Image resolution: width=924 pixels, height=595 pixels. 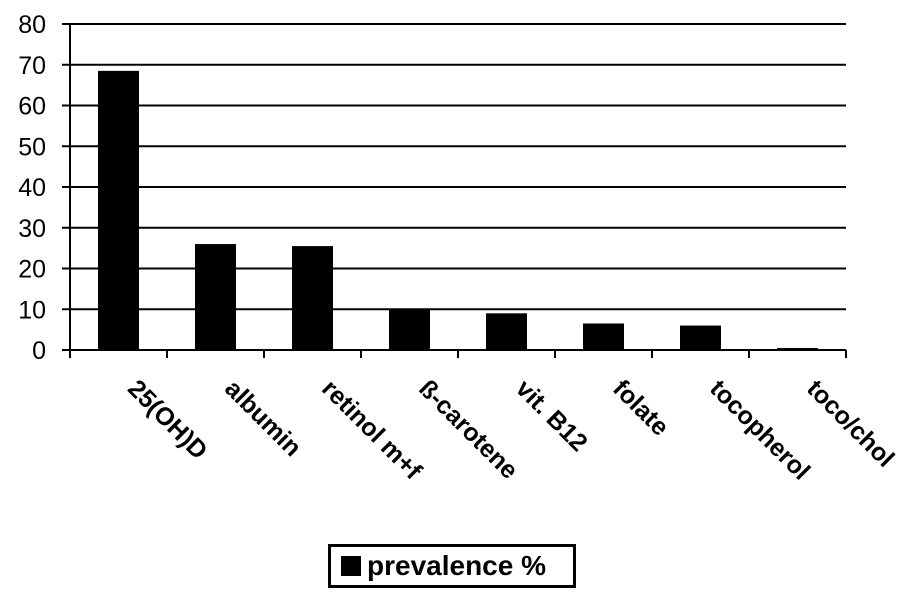 I want to click on legend: prevalence %, so click(x=452, y=566).